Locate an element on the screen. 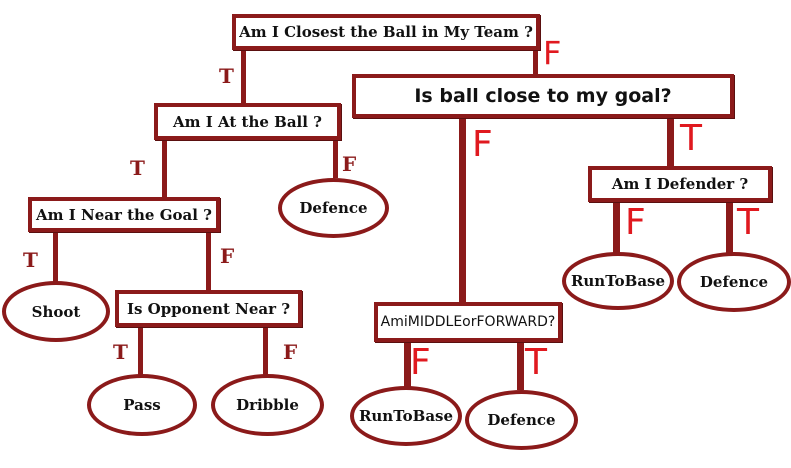 The height and width of the screenshot is (468, 791). leaf-pass: Pass is located at coordinates (142, 405).